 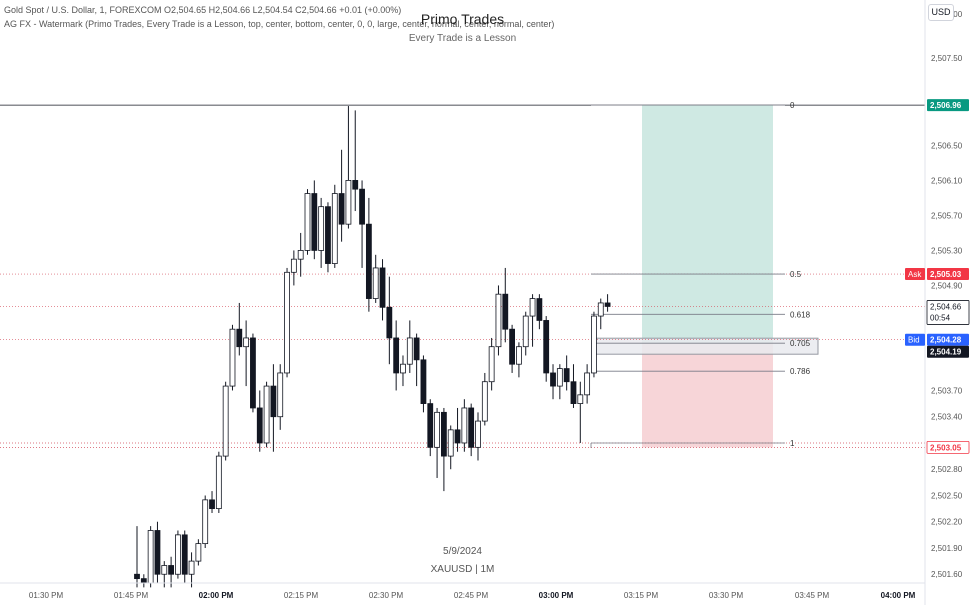 What do you see at coordinates (947, 390) in the screenshot?
I see `price-tick: 2,503.70` at bounding box center [947, 390].